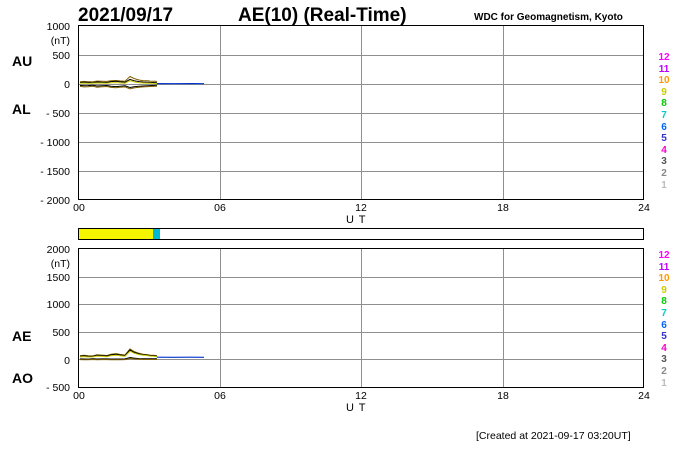  What do you see at coordinates (55, 143) in the screenshot?
I see `ytick-label: - 1000` at bounding box center [55, 143].